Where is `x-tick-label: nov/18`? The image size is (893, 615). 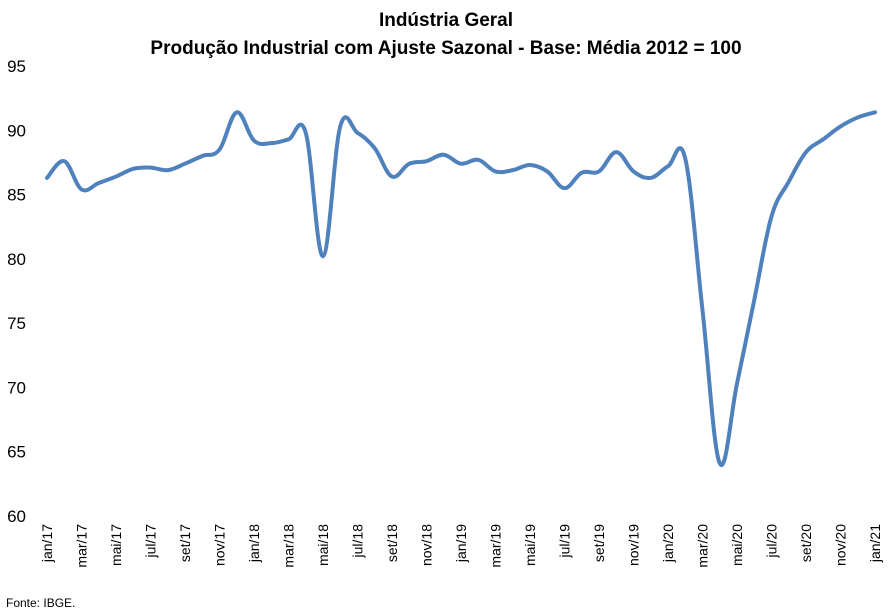
x-tick-label: nov/18 is located at coordinates (427, 545).